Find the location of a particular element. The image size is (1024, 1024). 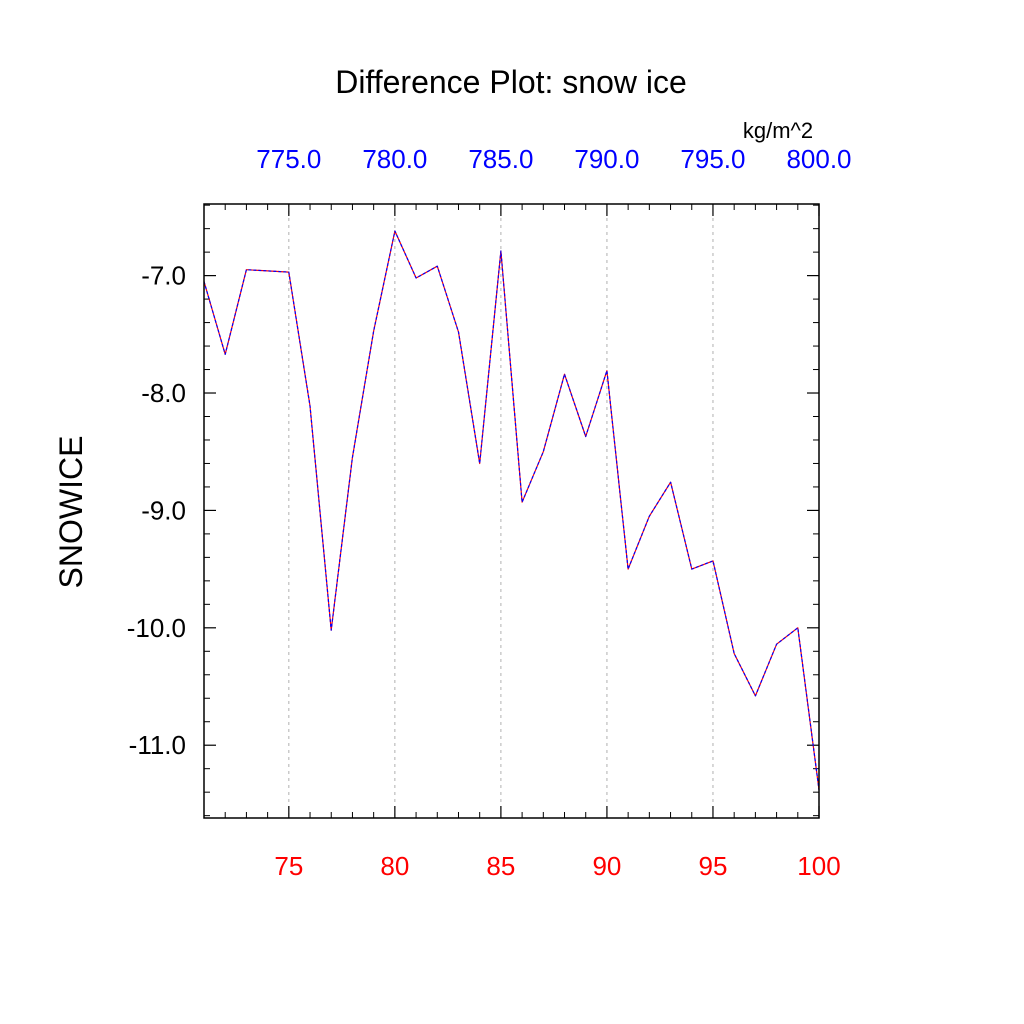

top-tick-label: 795.0 is located at coordinates (712, 159).